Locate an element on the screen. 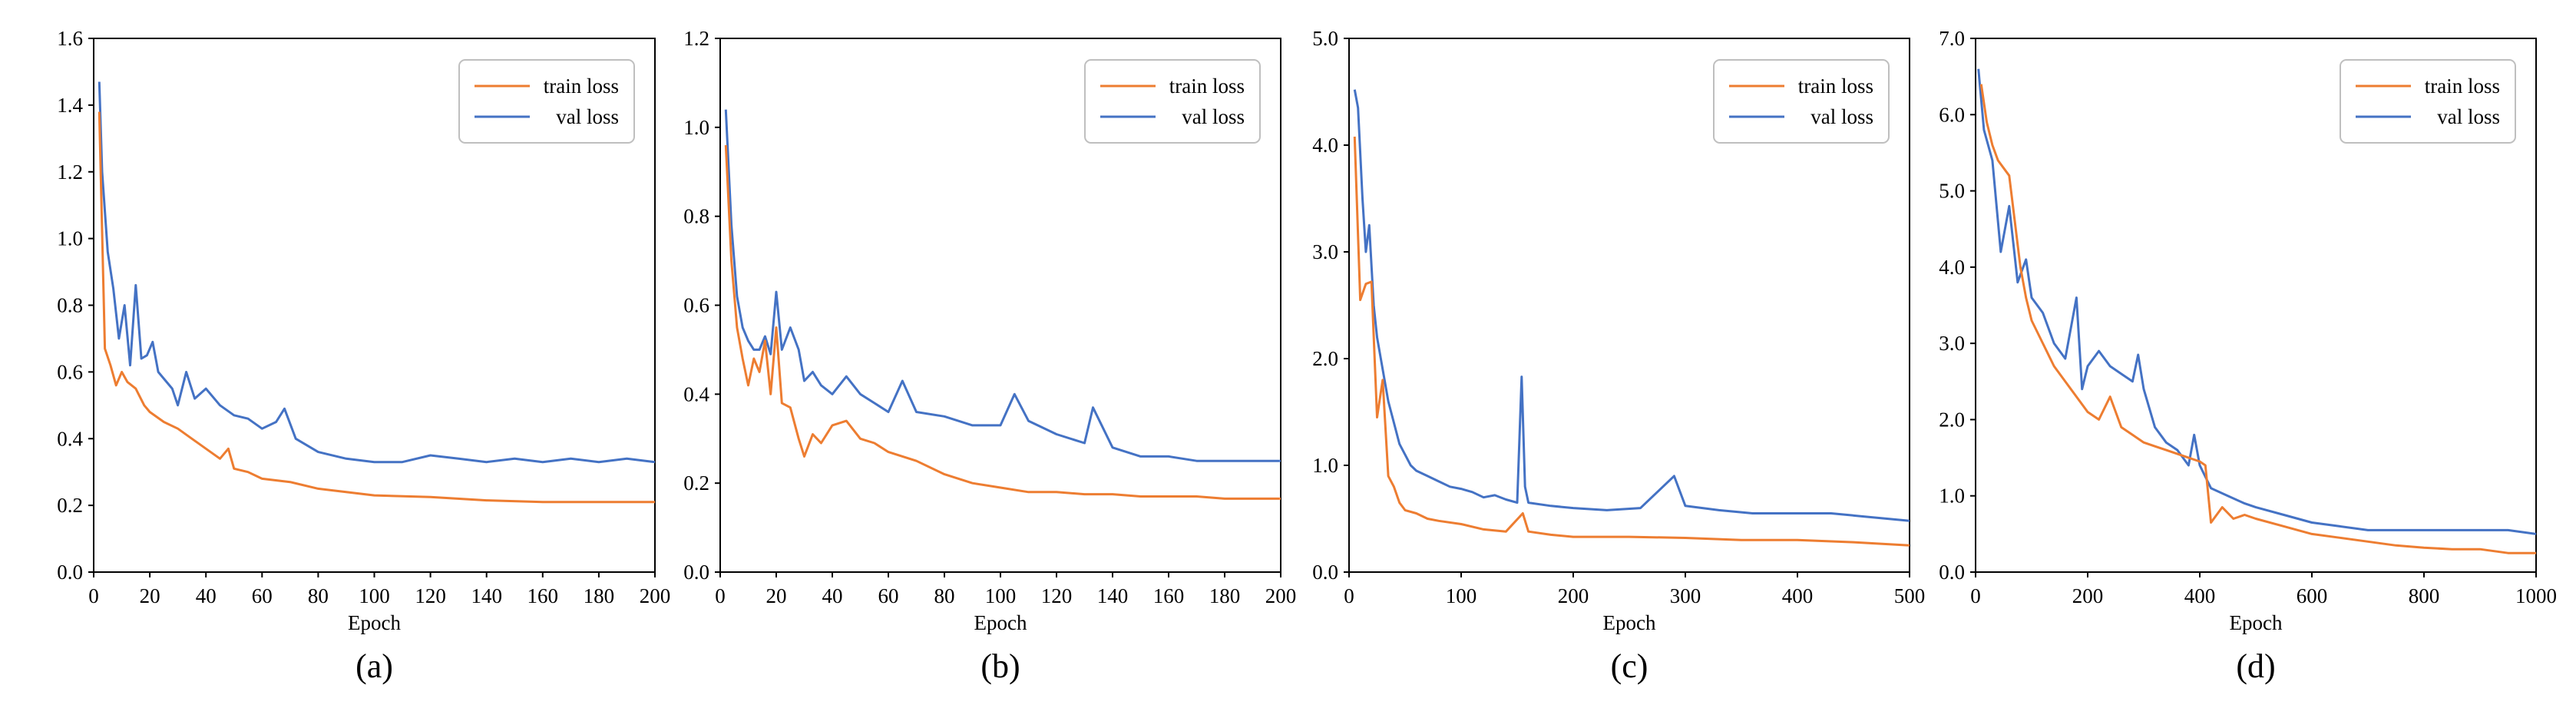  y-tick-label: 6.0 is located at coordinates (1952, 114).